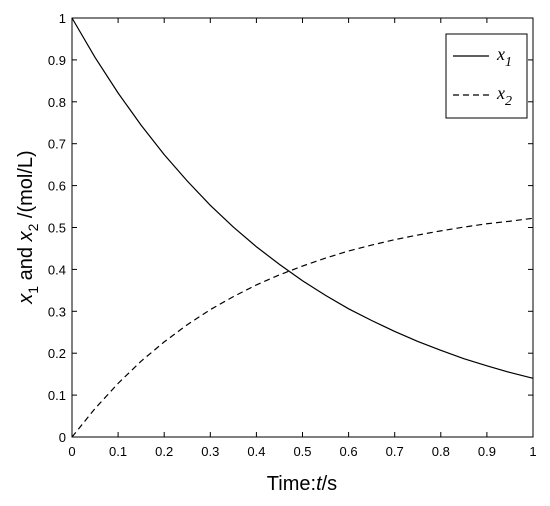  What do you see at coordinates (319, 484) in the screenshot?
I see `x-axis-label-var: t` at bounding box center [319, 484].